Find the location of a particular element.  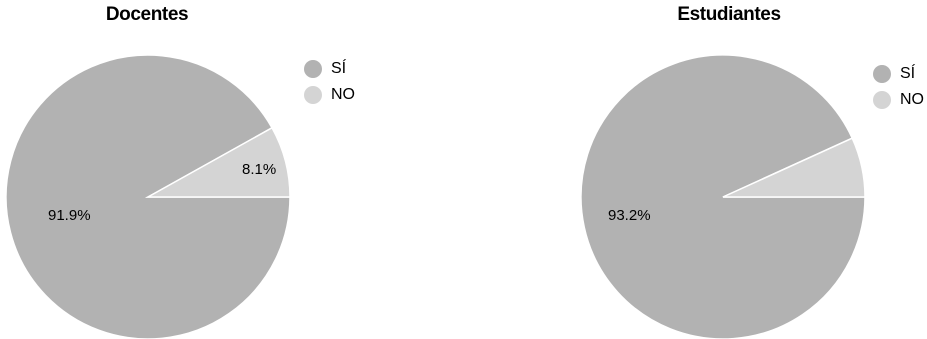

legend-estudiantes: SÍ NO is located at coordinates (898, 91).